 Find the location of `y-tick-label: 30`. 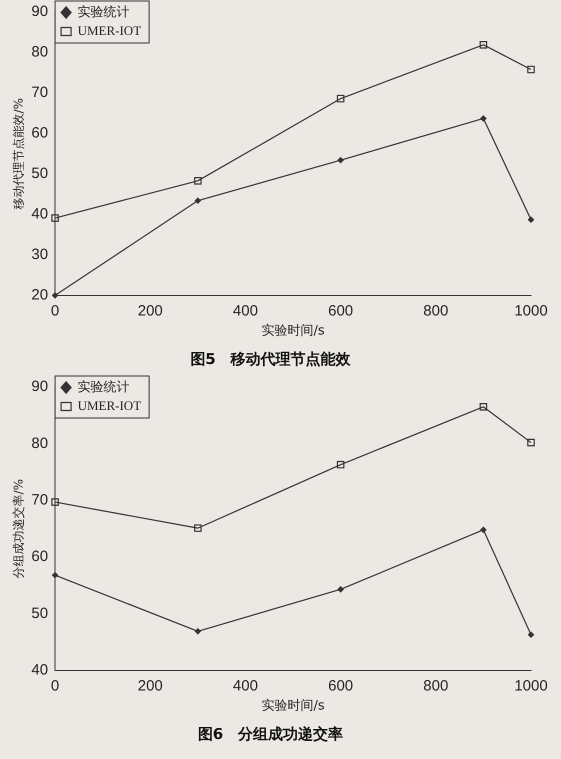

y-tick-label: 30 is located at coordinates (39, 255).